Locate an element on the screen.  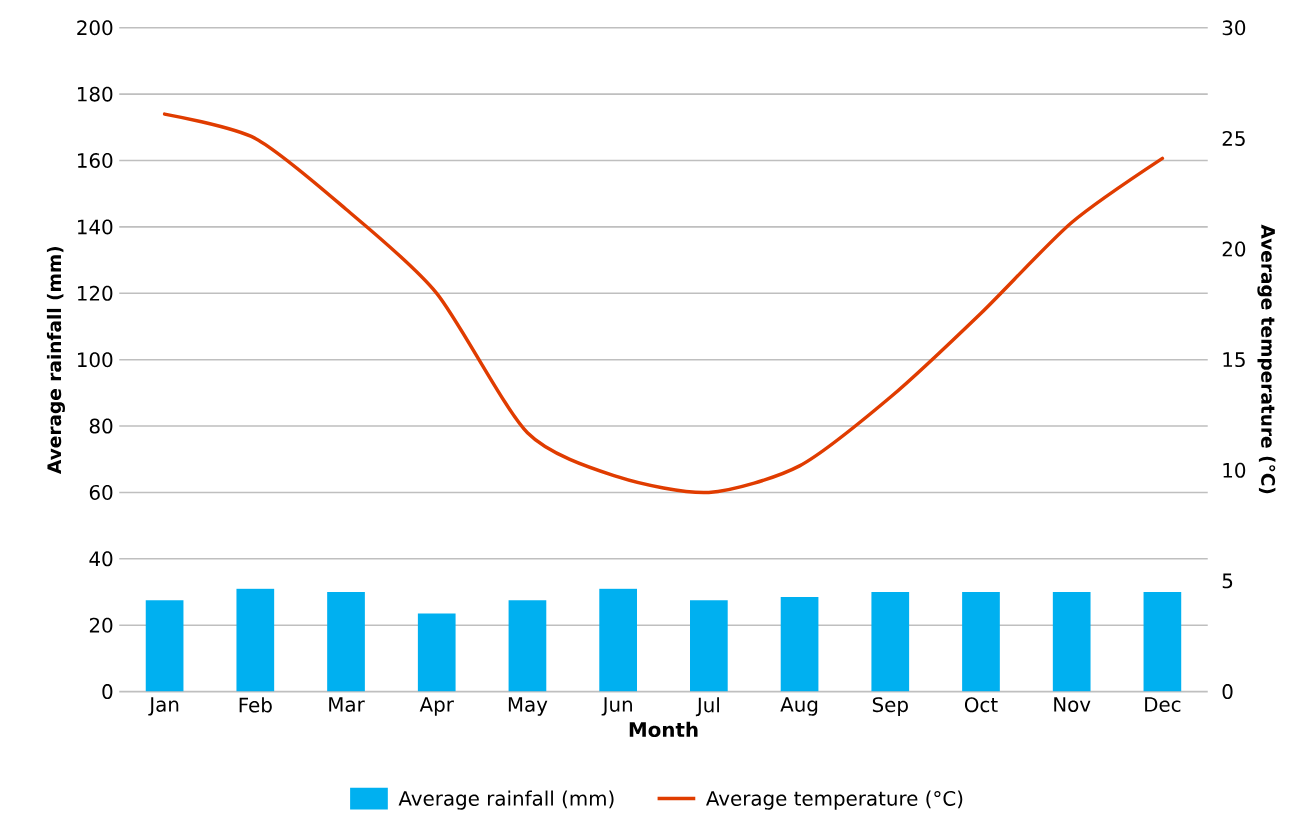
x-tick-label: Nov is located at coordinates (1072, 705).